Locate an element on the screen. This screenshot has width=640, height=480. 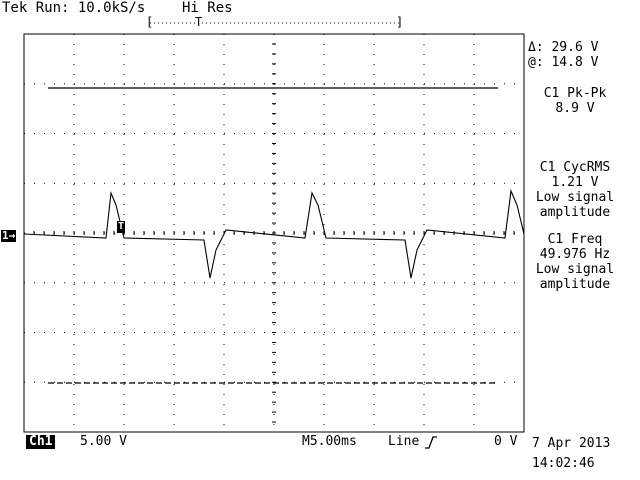
pkpk-value: 8.9 V is located at coordinates (575, 108).